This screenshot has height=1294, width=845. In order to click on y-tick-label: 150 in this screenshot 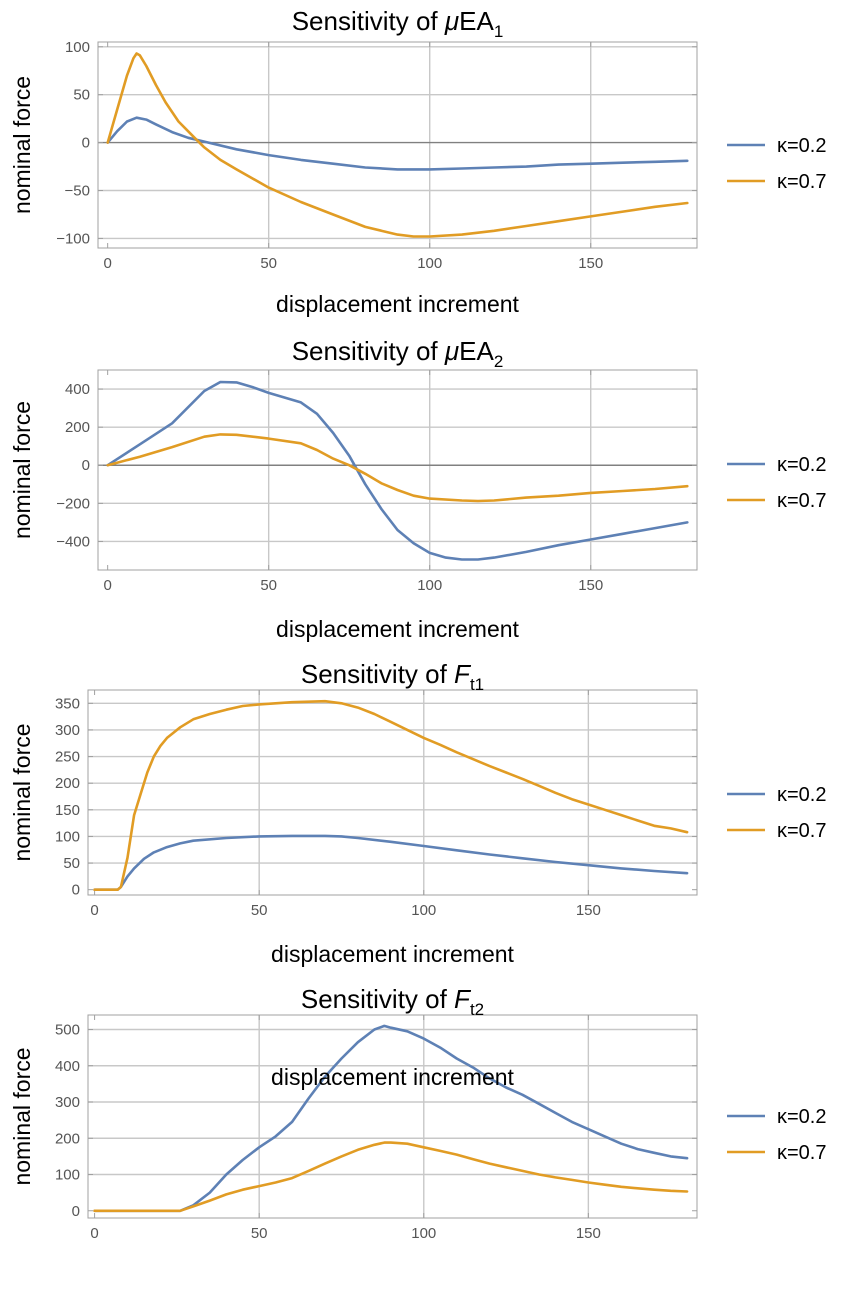, I will do `click(67, 810)`.